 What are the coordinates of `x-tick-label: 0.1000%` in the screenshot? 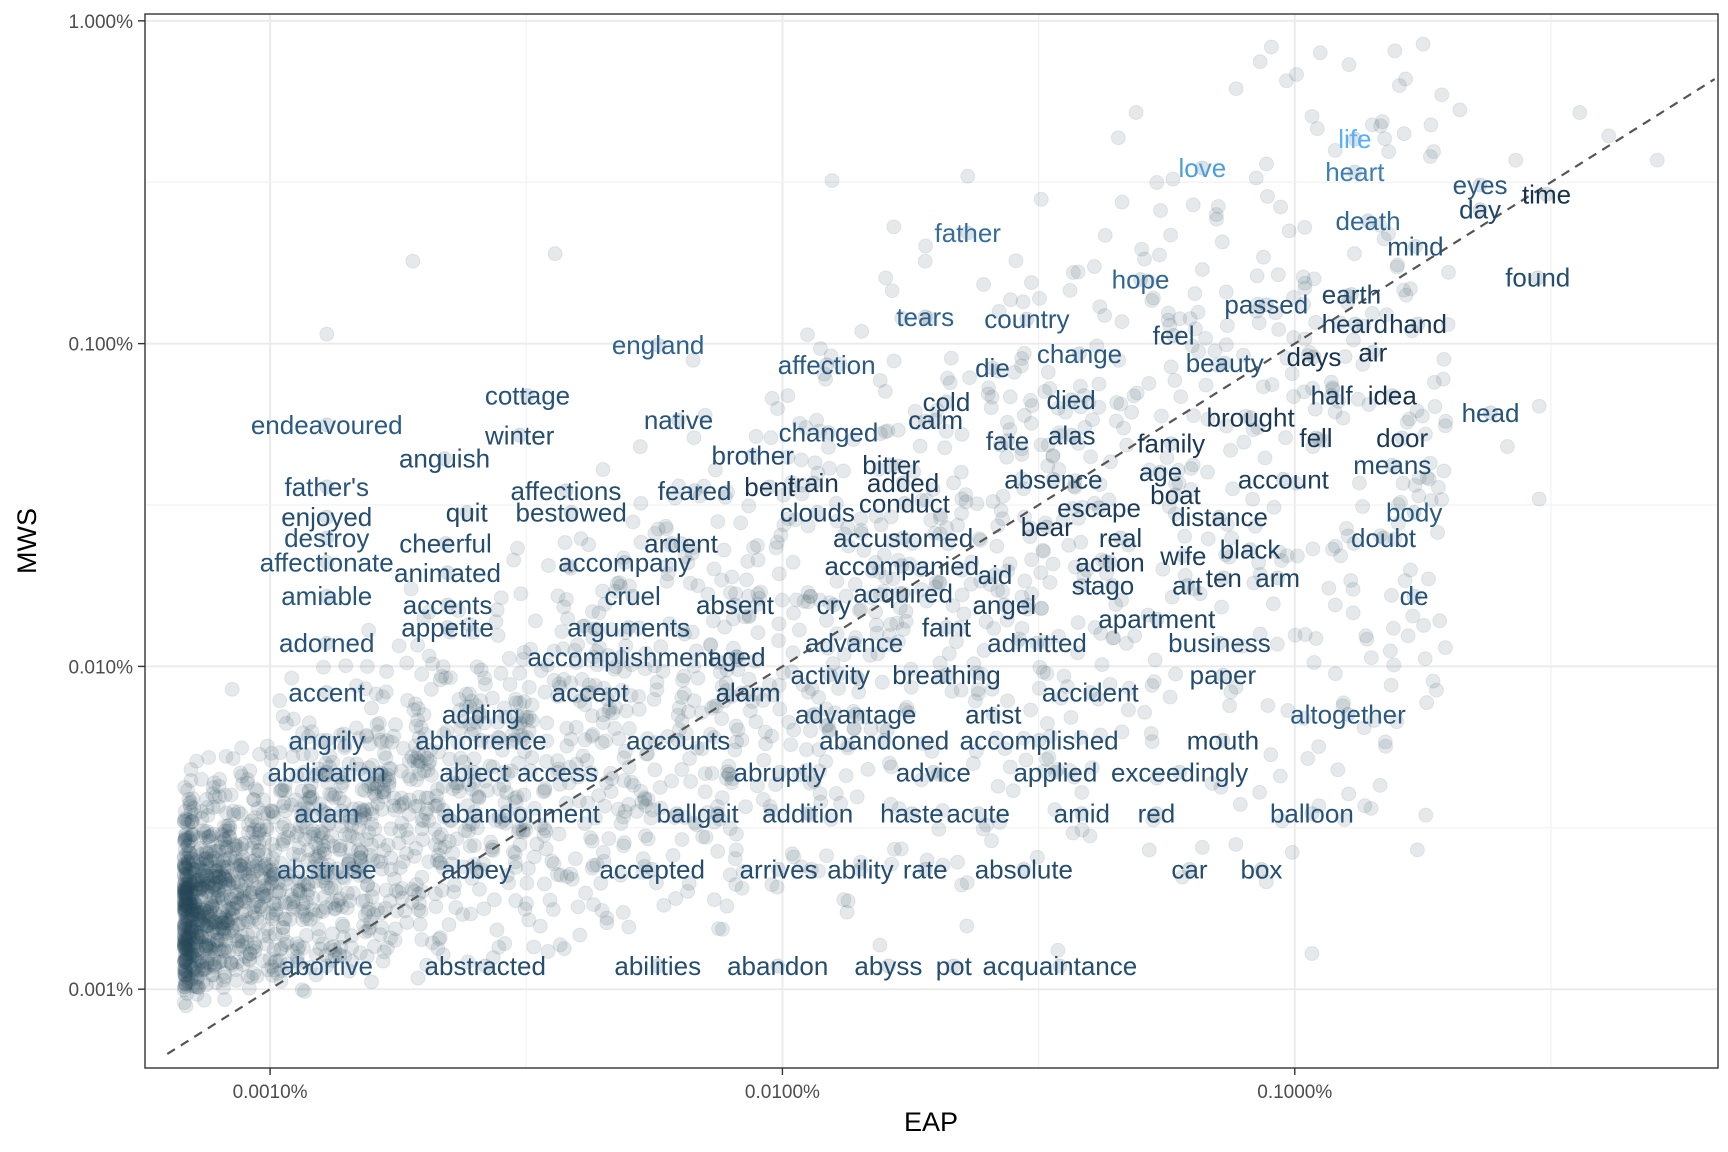 It's located at (1294, 1092).